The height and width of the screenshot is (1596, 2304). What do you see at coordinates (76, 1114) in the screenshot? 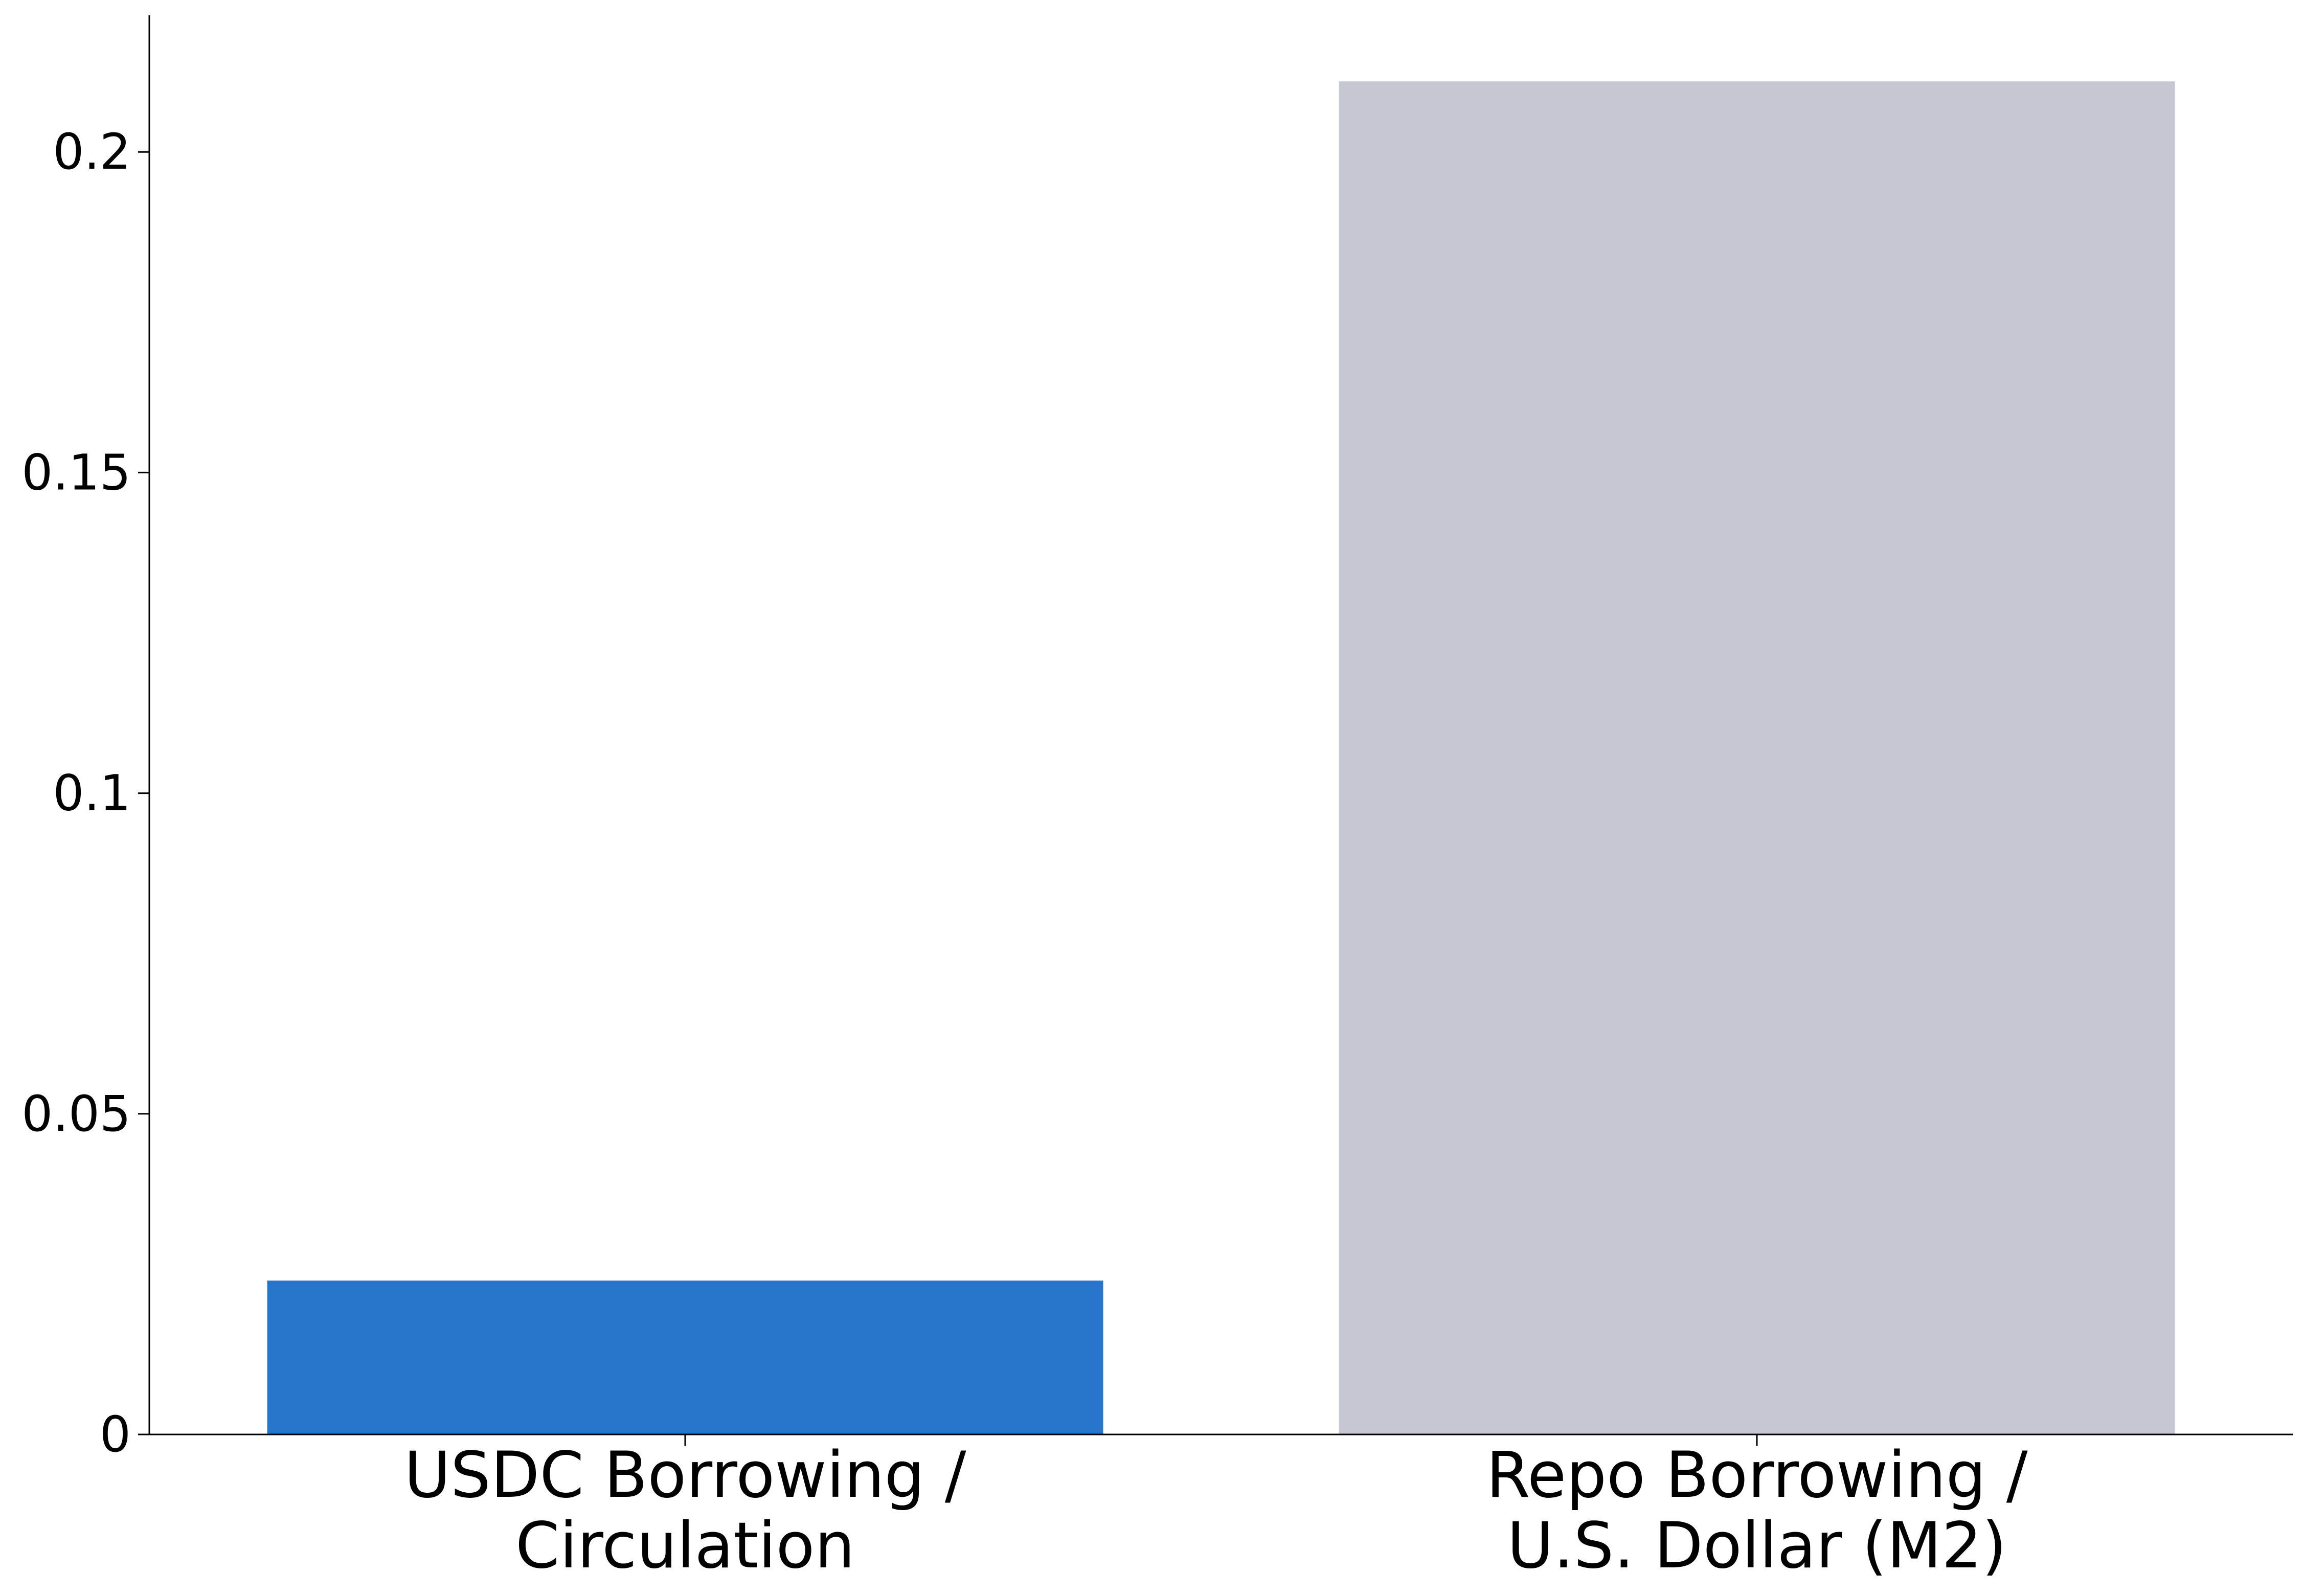
I see `y-tick-label: 0.05` at bounding box center [76, 1114].